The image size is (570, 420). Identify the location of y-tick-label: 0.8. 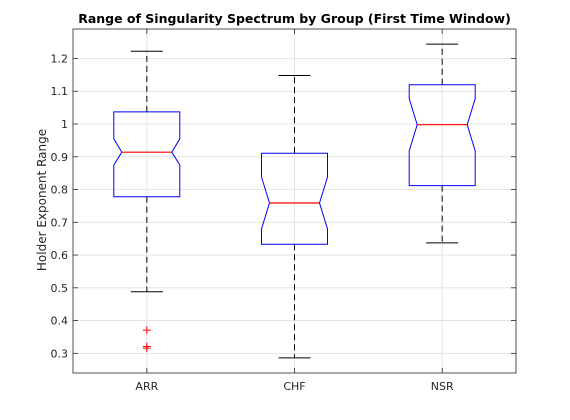
(60, 190).